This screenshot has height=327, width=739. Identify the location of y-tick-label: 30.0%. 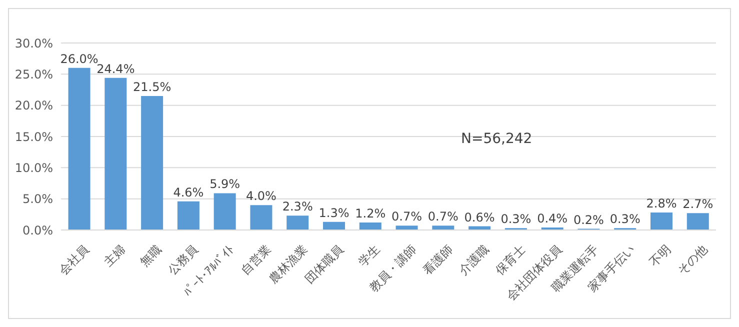
(33, 43).